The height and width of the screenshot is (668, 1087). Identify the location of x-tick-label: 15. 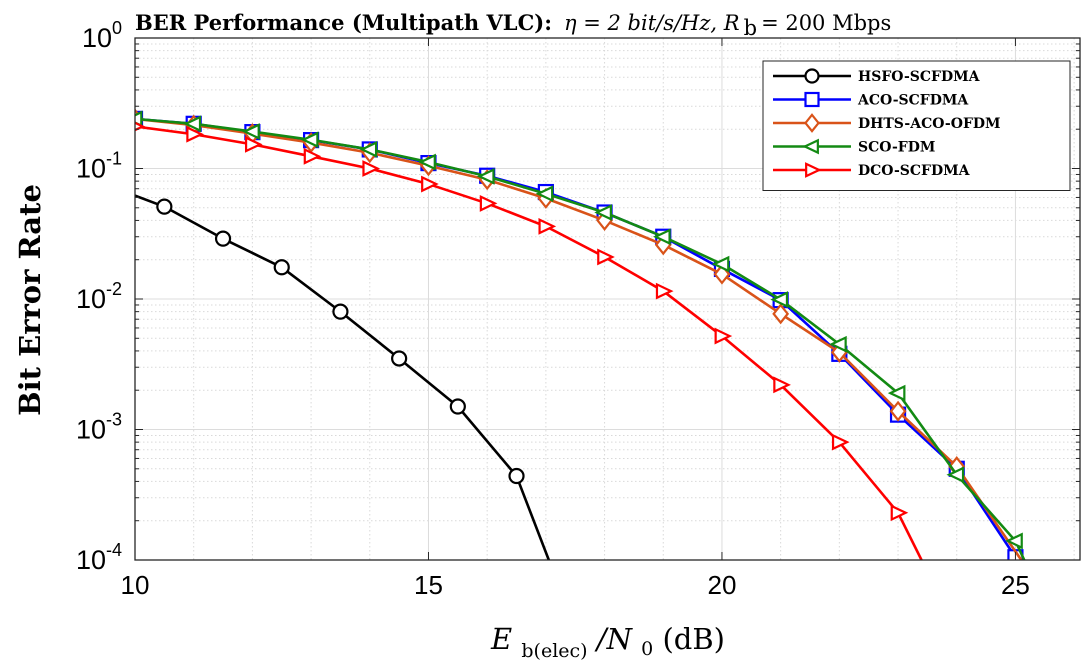
(428, 585).